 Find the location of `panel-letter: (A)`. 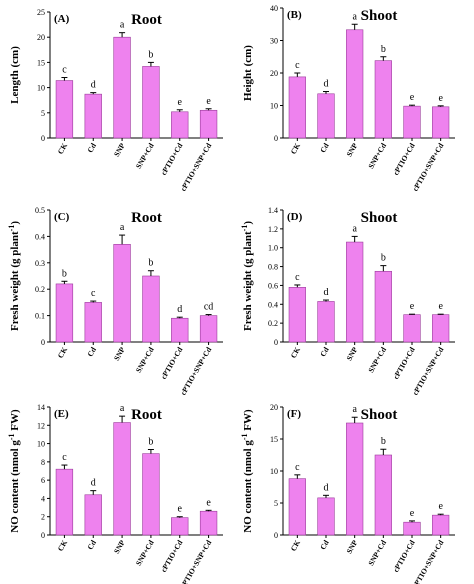

panel-letter: (A) is located at coordinates (62, 19).